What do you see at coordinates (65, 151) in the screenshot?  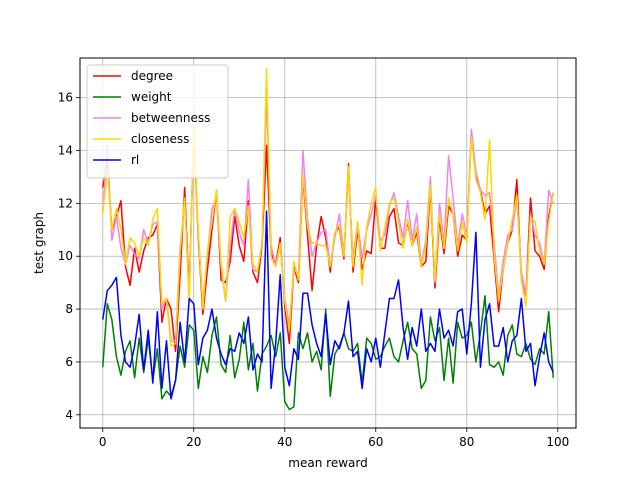 I see `y-tick-label: 14` at bounding box center [65, 151].